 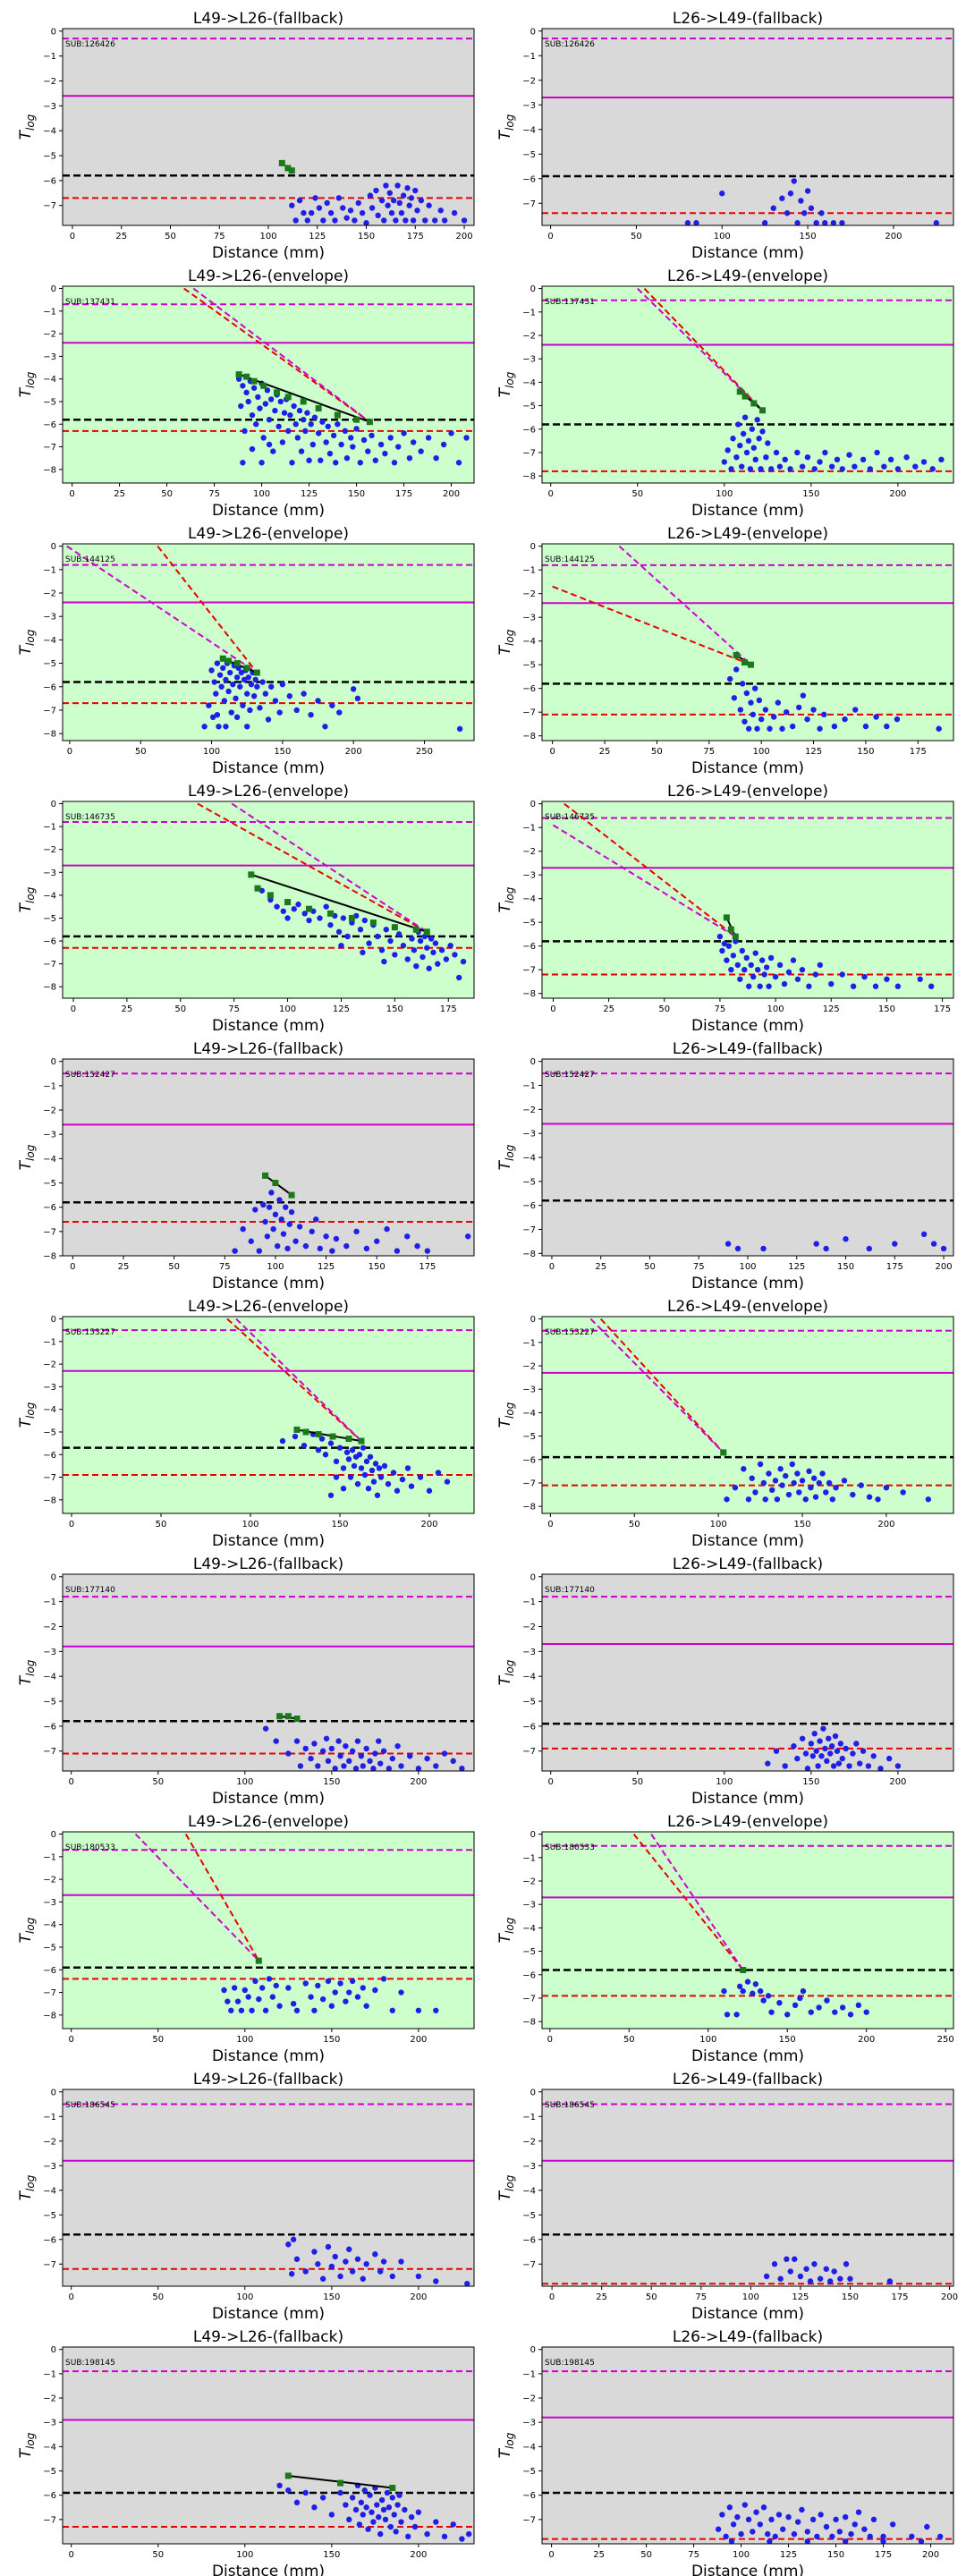 What do you see at coordinates (211, 752) in the screenshot?
I see `x-tick-label: 100` at bounding box center [211, 752].